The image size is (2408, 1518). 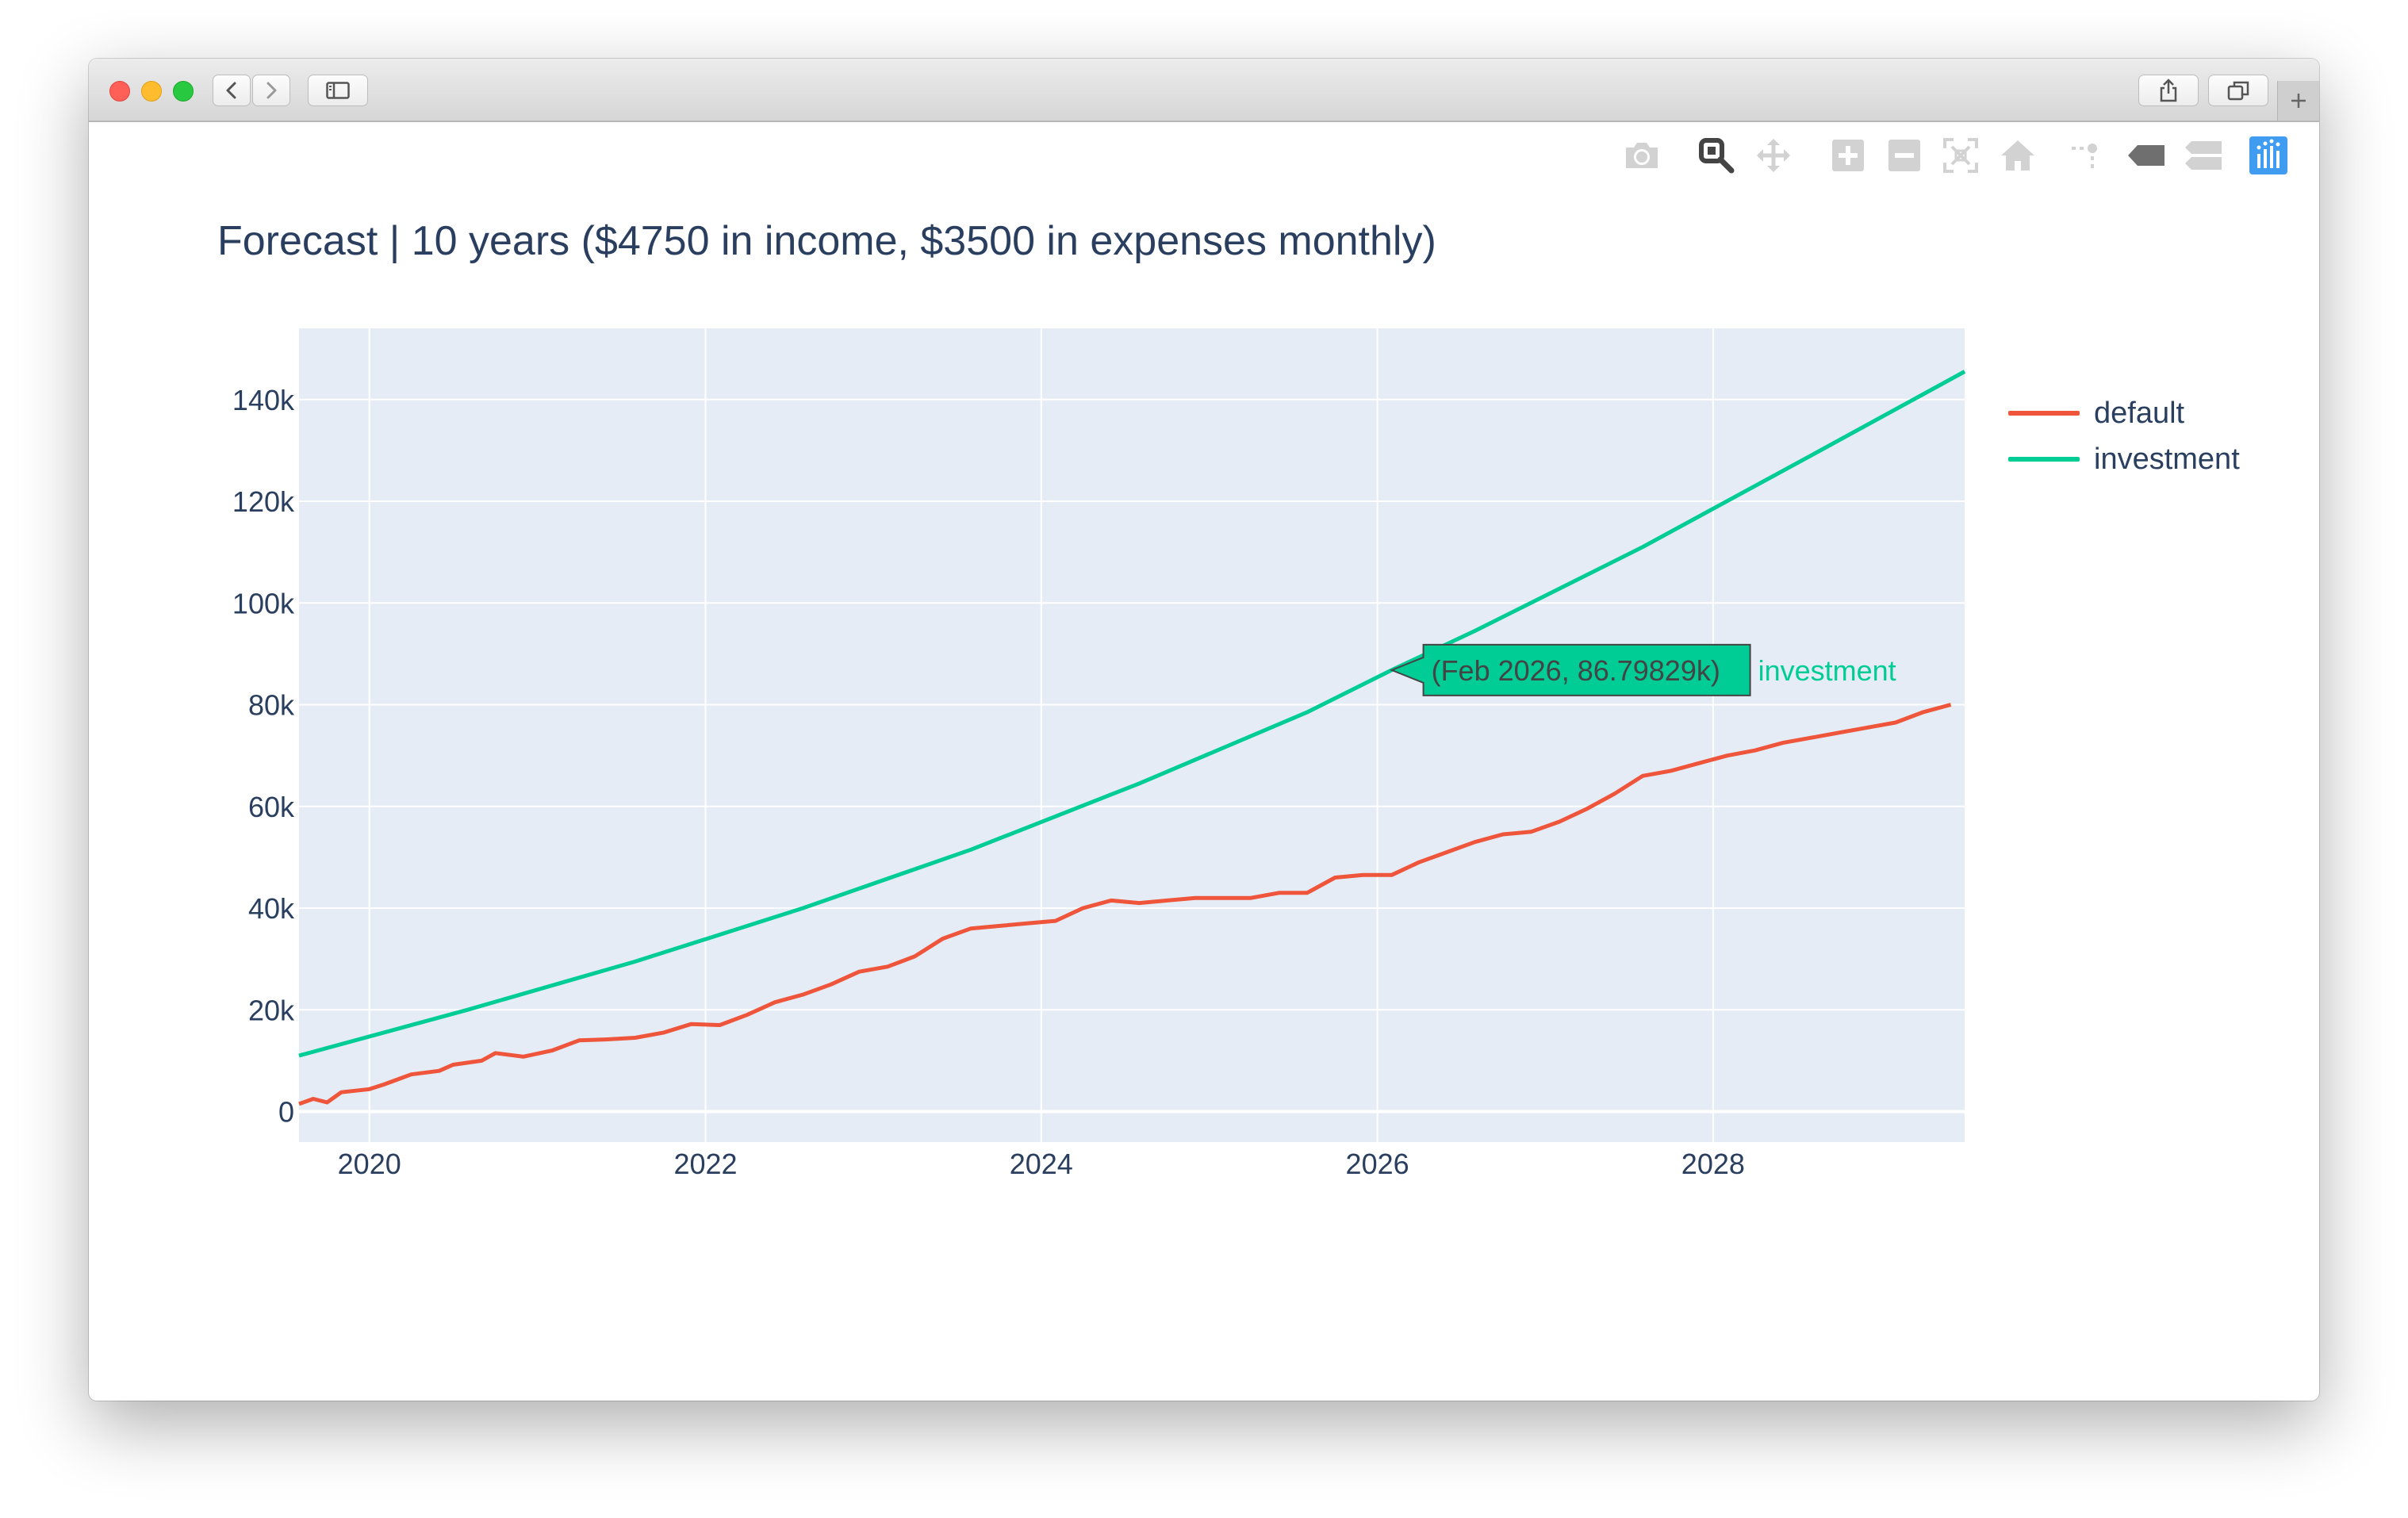 I want to click on zoom-out-button, so click(x=1904, y=155).